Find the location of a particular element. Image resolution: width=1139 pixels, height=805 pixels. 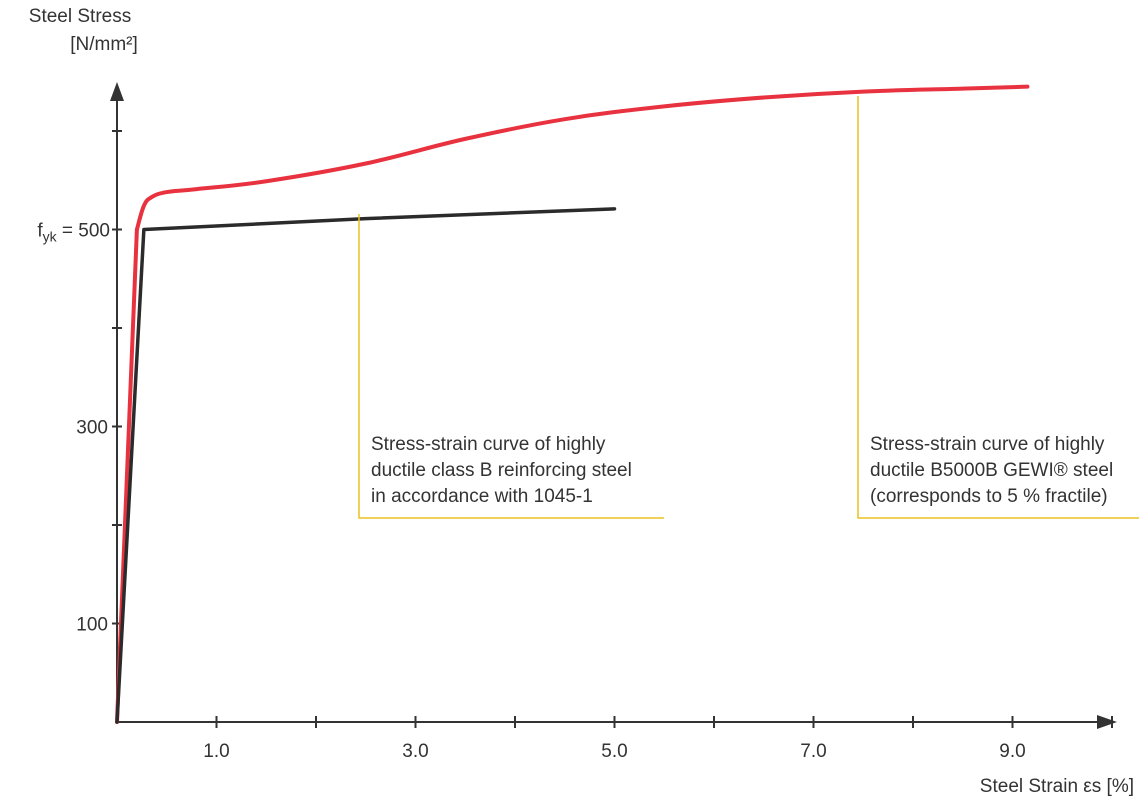

y-axis-label-line2: [N/mm²] is located at coordinates (104, 44).